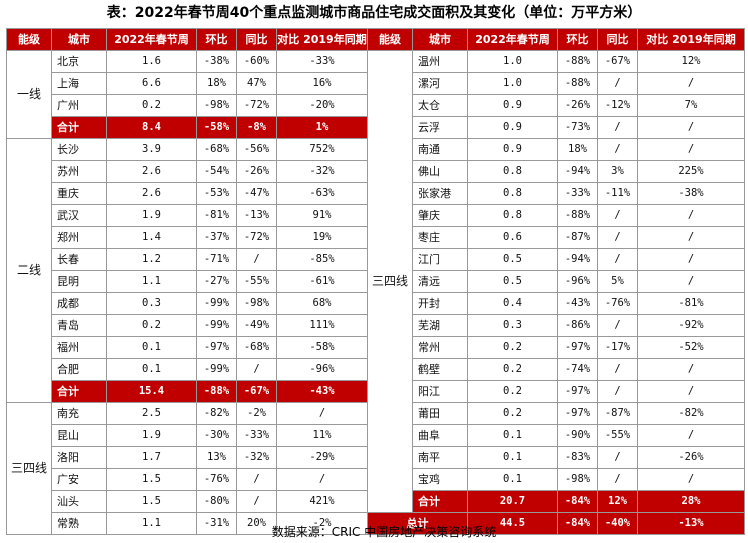  What do you see at coordinates (322, 105) in the screenshot?
I see `vs2019-cell: -20%` at bounding box center [322, 105].